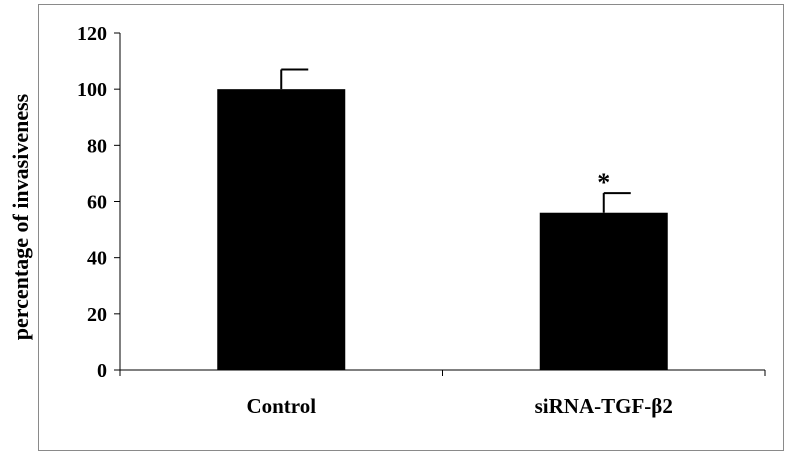 Image resolution: width=789 pixels, height=458 pixels. I want to click on y-tick-label: 20, so click(97, 315).